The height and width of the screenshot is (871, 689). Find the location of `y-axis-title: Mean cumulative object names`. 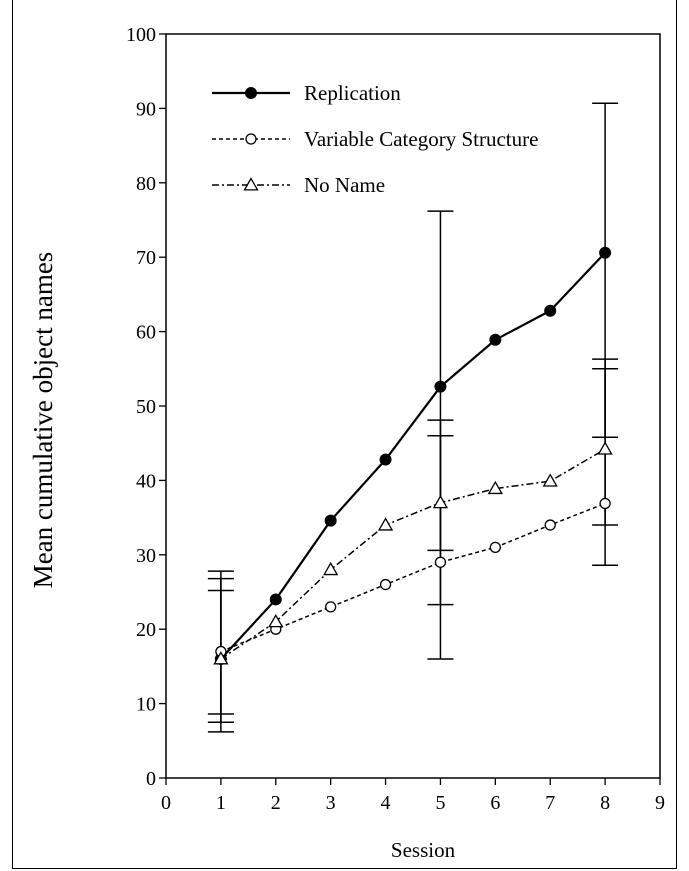

y-axis-title: Mean cumulative object names is located at coordinates (43, 420).